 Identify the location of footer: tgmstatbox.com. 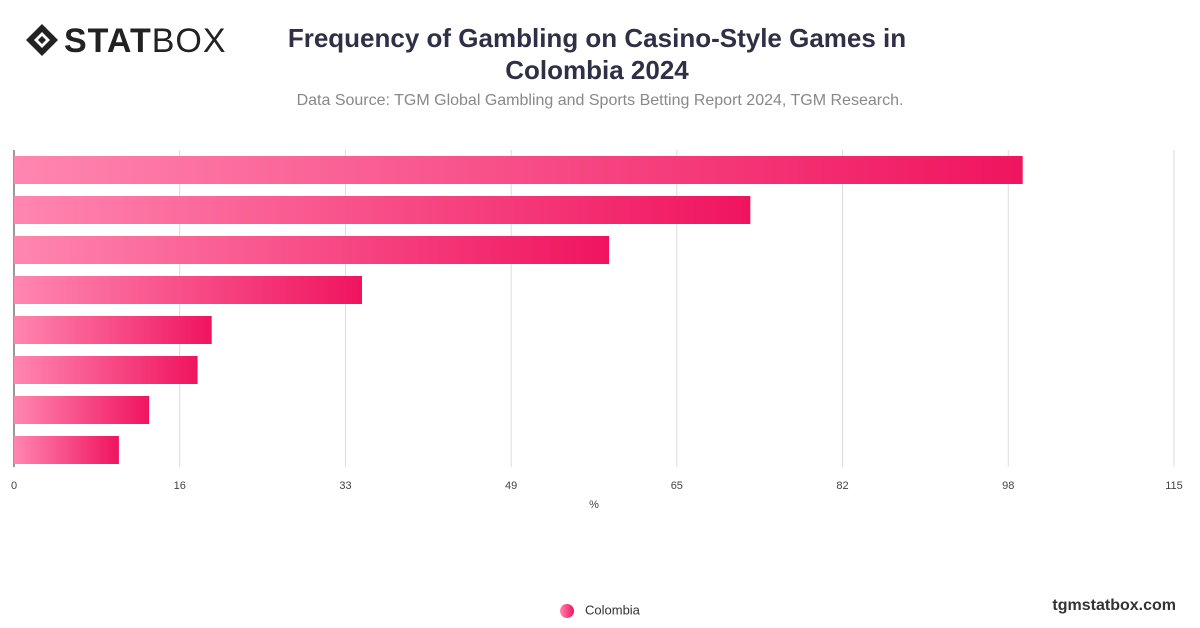
(1114, 605).